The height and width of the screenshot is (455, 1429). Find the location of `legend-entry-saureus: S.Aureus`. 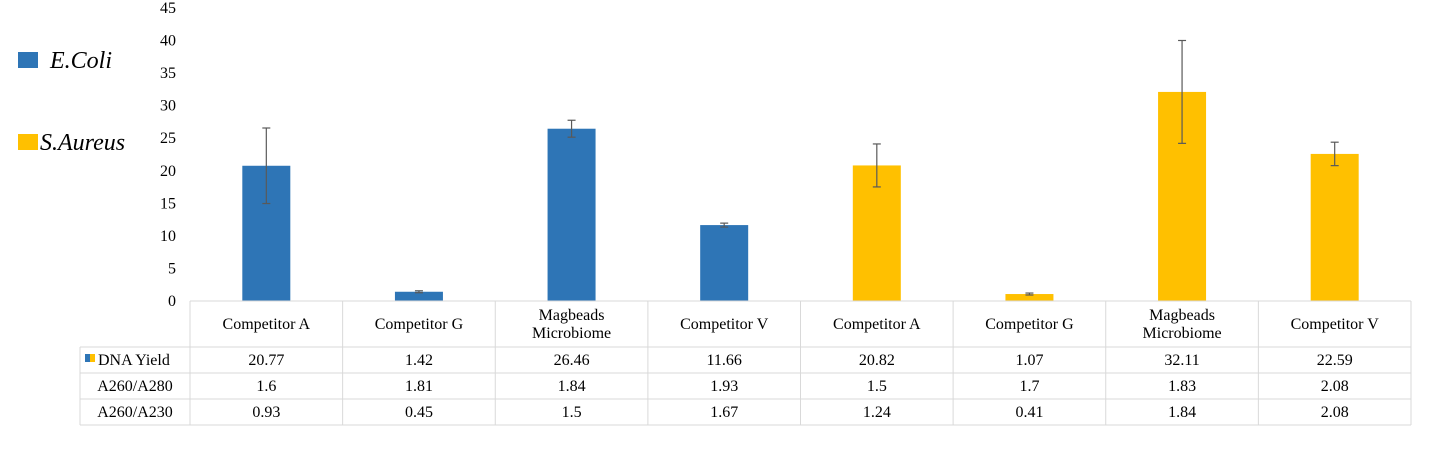

legend-entry-saureus: S.Aureus is located at coordinates (71, 143).